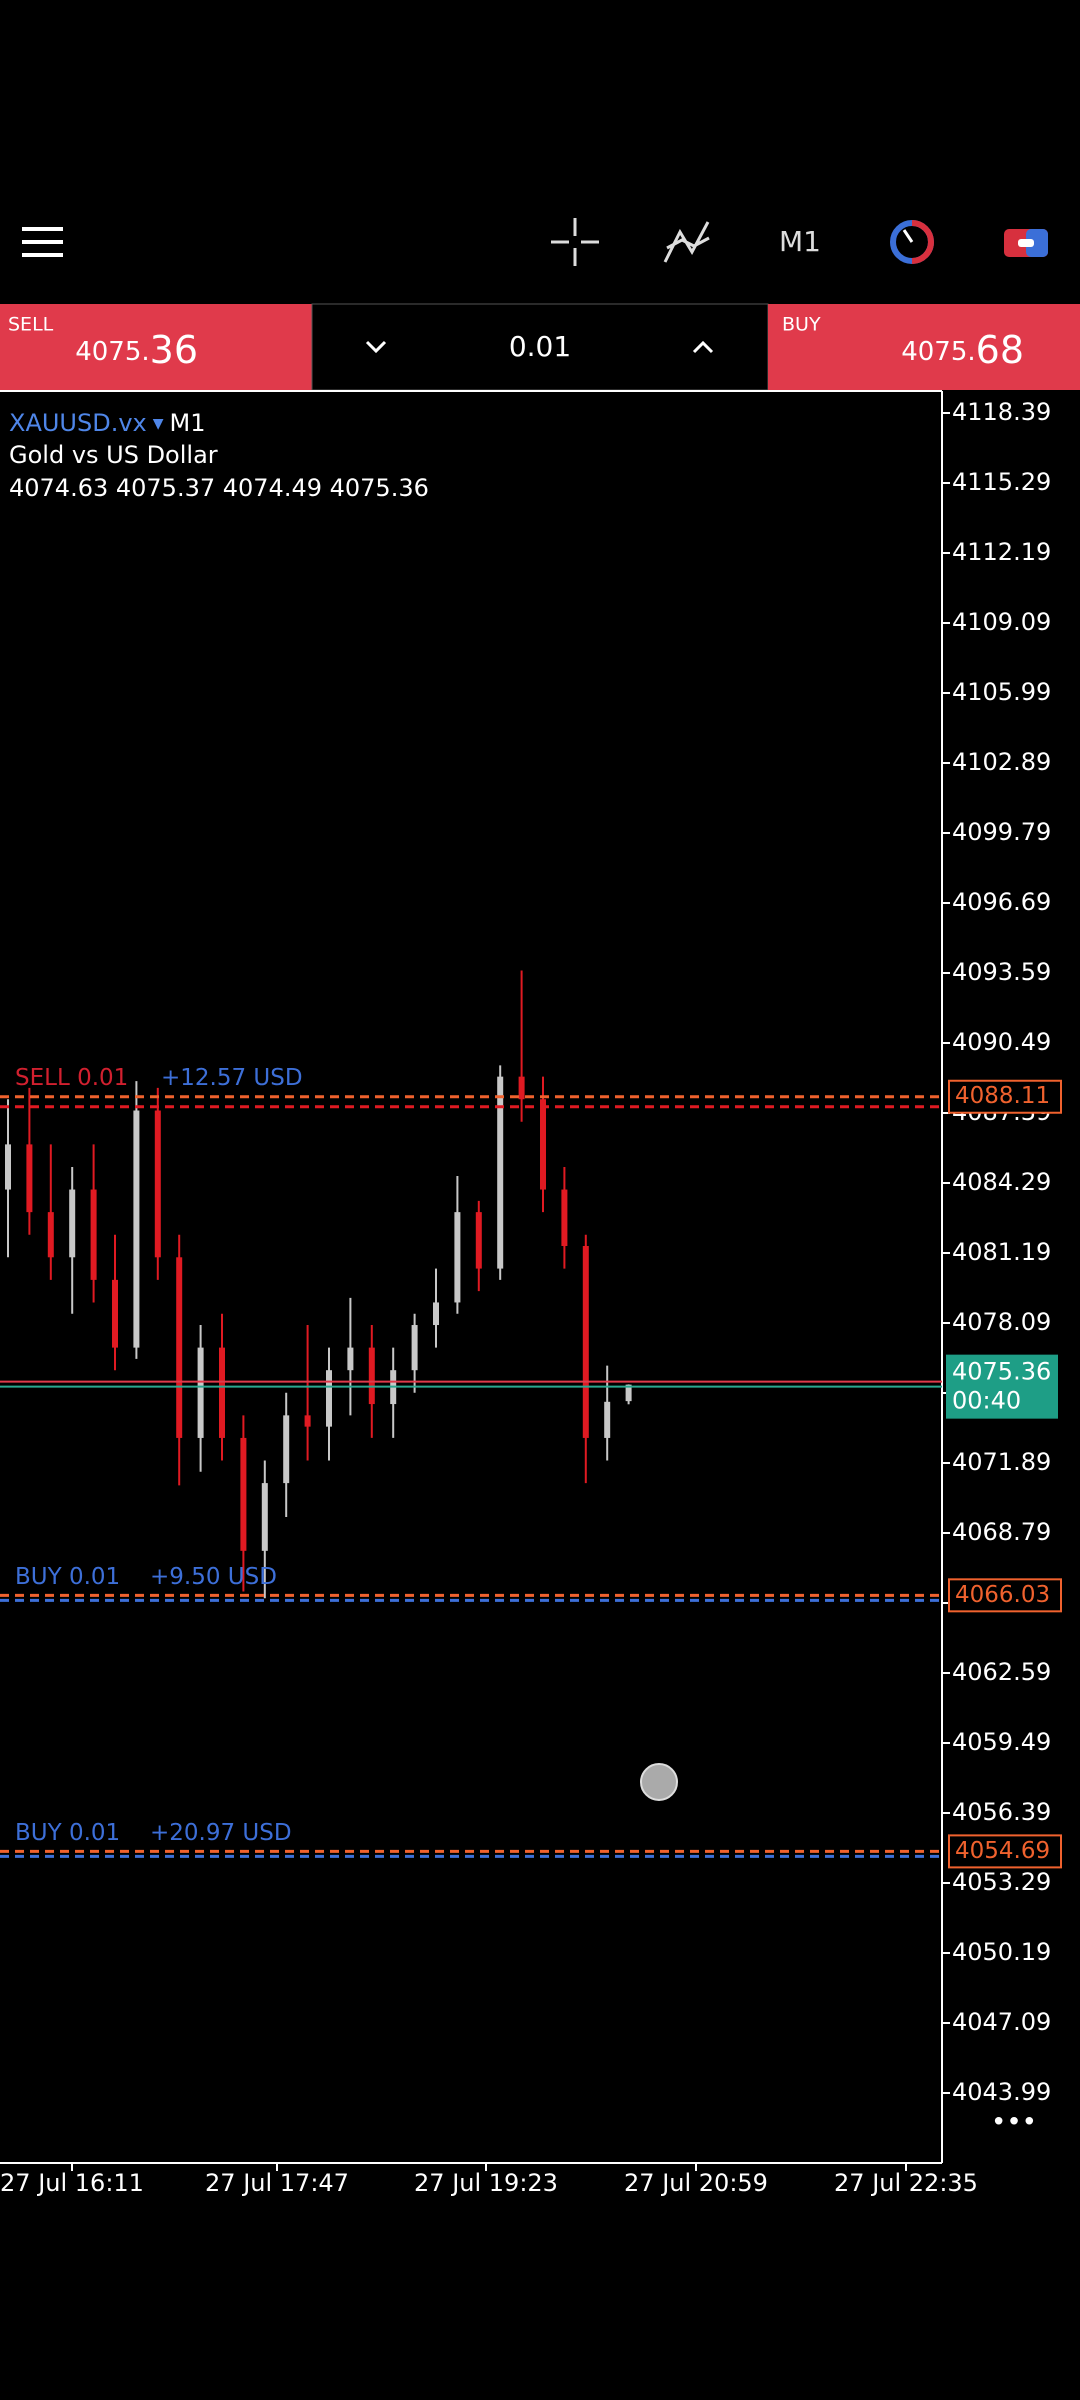 The height and width of the screenshot is (2400, 1080). Describe the element at coordinates (1001, 762) in the screenshot. I see `y-tick-label: 4102.89` at that location.